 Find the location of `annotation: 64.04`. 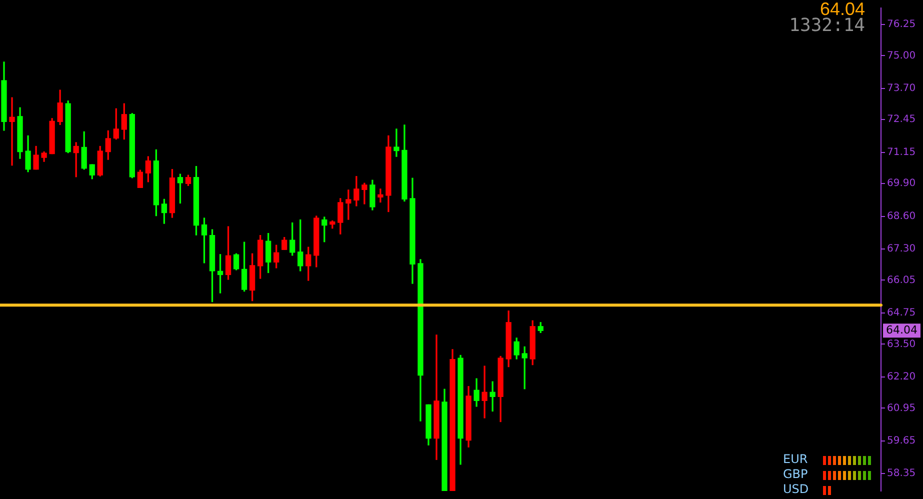

annotation: 64.04 is located at coordinates (902, 330).